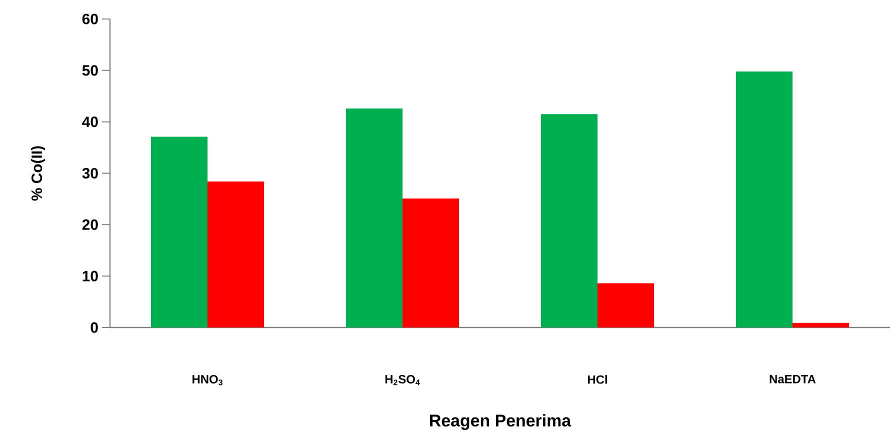  I want to click on x-tick-label: H$_{2}$SO$_{4}$, so click(402, 380).